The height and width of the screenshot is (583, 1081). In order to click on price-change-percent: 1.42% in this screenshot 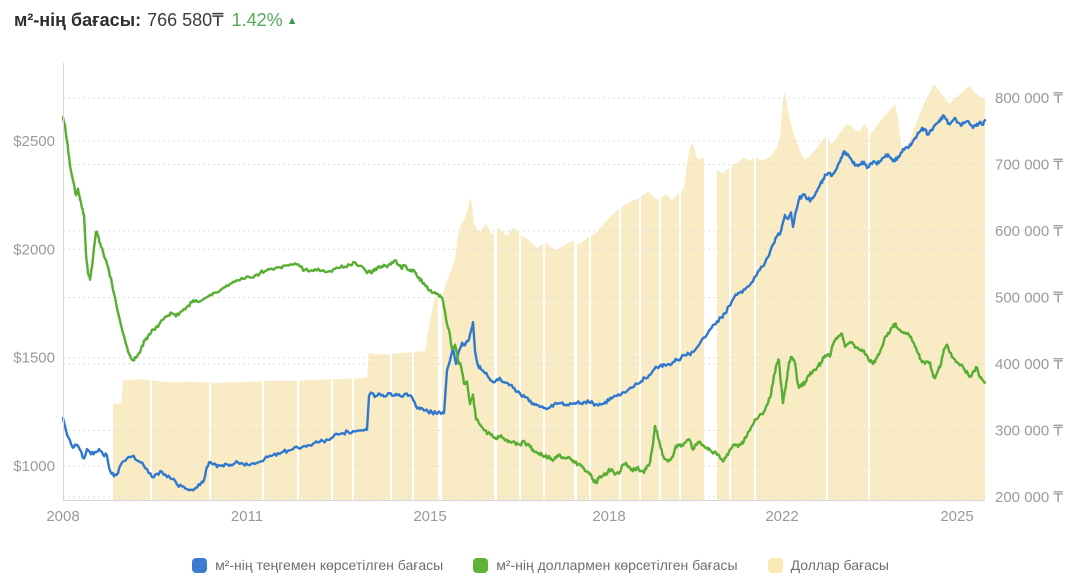, I will do `click(257, 20)`.